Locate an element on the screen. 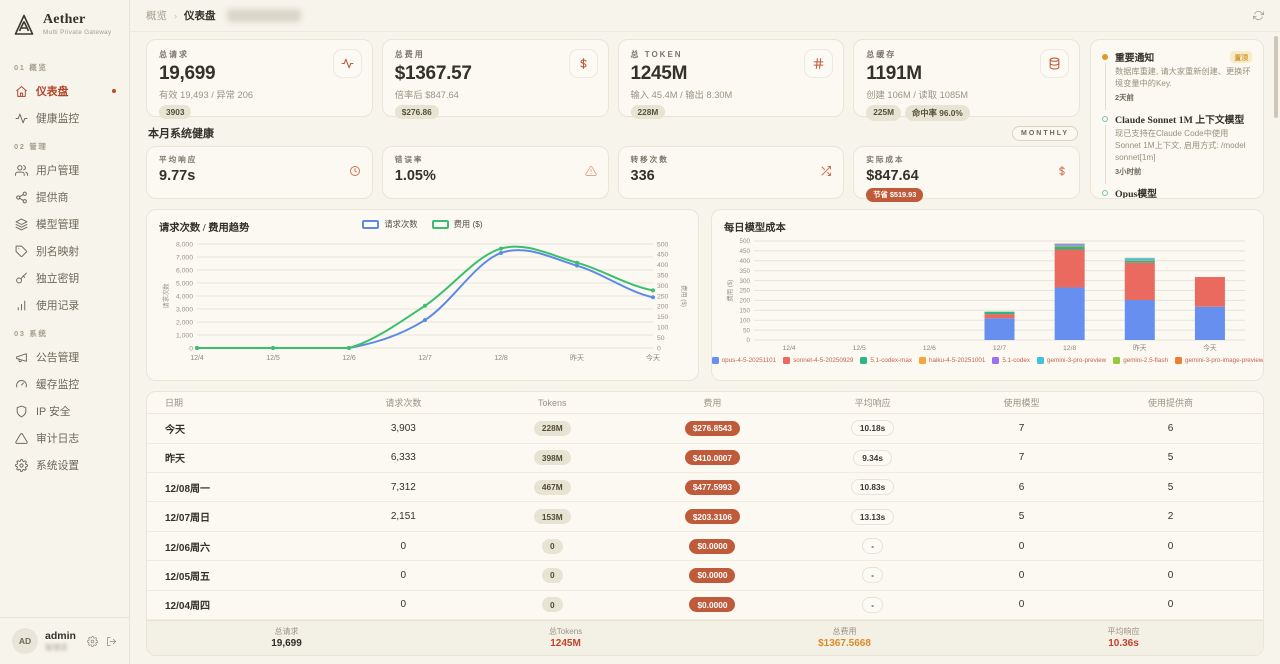  legend-item: 5.1-codex-max is located at coordinates (886, 360).